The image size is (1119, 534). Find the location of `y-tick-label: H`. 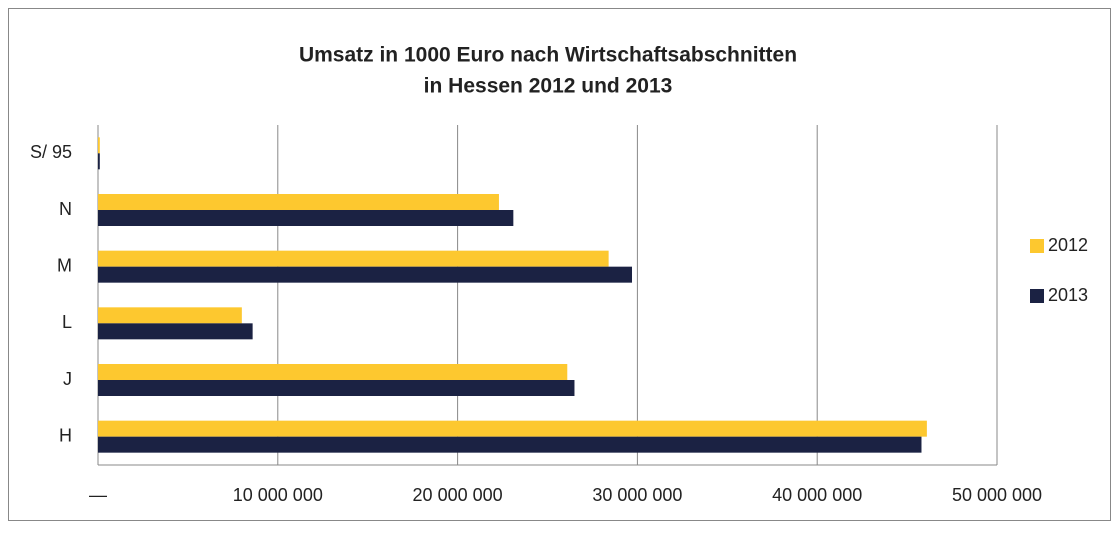

y-tick-label: H is located at coordinates (65, 435).